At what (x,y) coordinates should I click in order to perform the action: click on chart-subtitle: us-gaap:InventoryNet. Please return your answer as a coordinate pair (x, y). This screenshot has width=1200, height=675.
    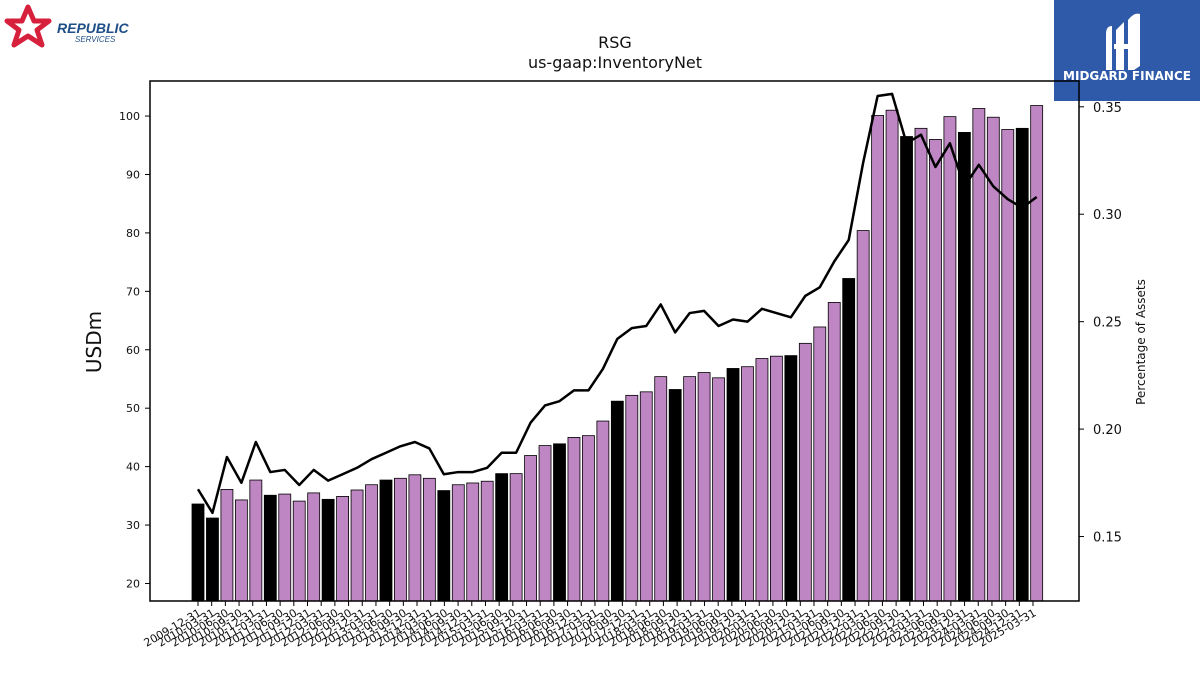
    Looking at the image, I should click on (615, 62).